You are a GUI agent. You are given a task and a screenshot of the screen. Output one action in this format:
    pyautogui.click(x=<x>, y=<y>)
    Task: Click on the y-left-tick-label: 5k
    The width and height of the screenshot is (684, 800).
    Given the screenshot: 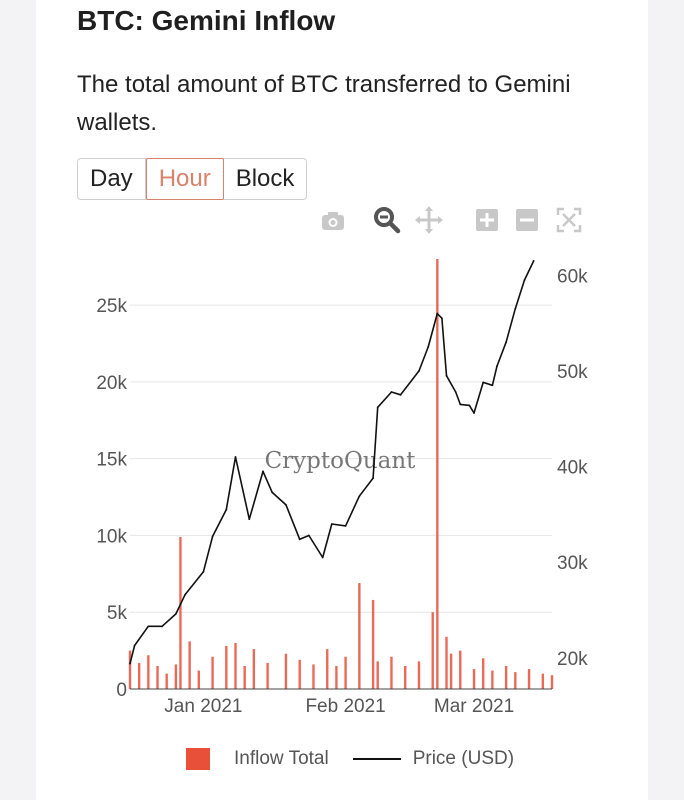 What is the action you would take?
    pyautogui.click(x=117, y=613)
    